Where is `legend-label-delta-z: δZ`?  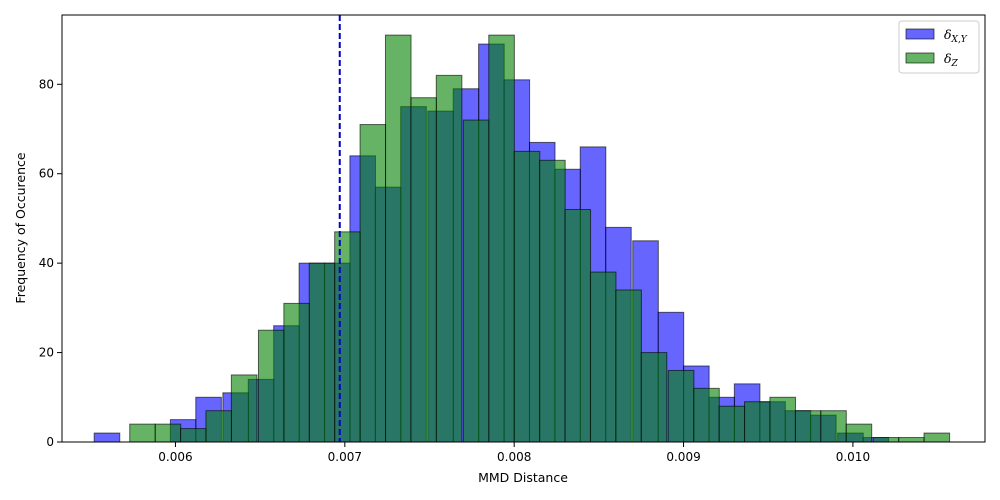
legend-label-delta-z: δZ is located at coordinates (951, 60).